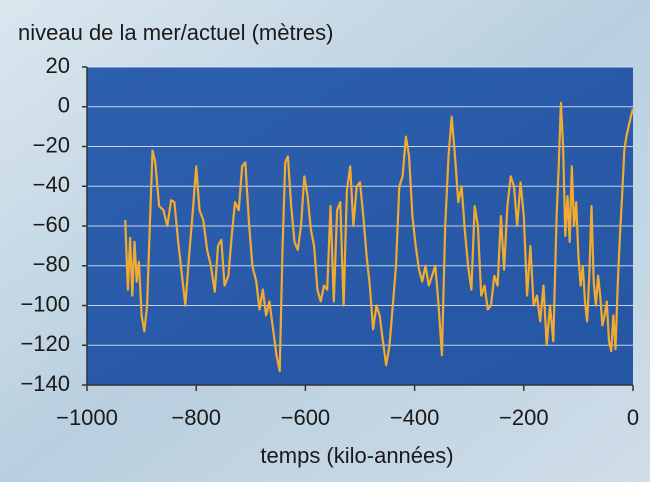 Image resolution: width=650 pixels, height=487 pixels. I want to click on y-tick-label: −80, so click(51, 264).